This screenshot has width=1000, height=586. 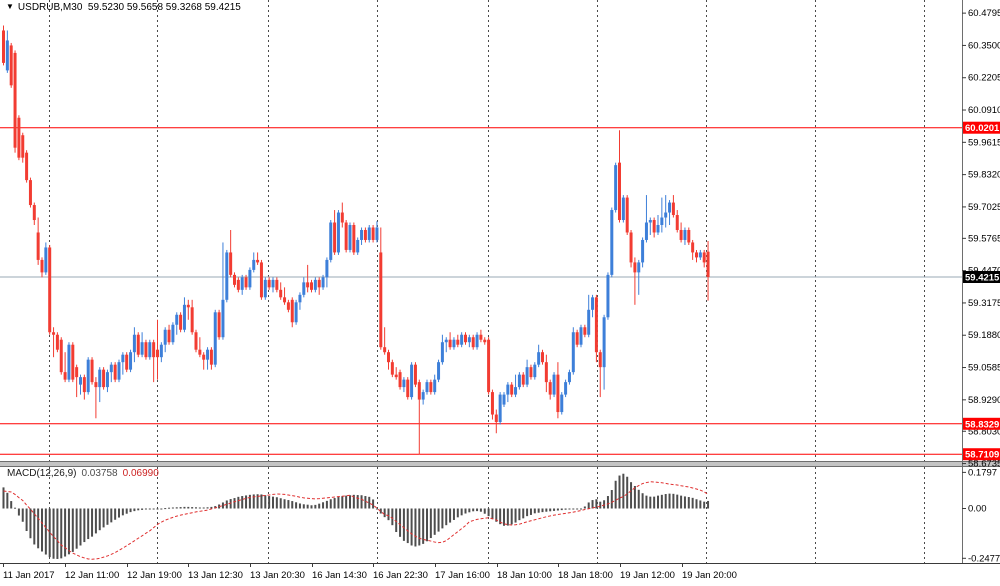 I want to click on symbol-marker-icon: ▼, so click(x=10, y=6).